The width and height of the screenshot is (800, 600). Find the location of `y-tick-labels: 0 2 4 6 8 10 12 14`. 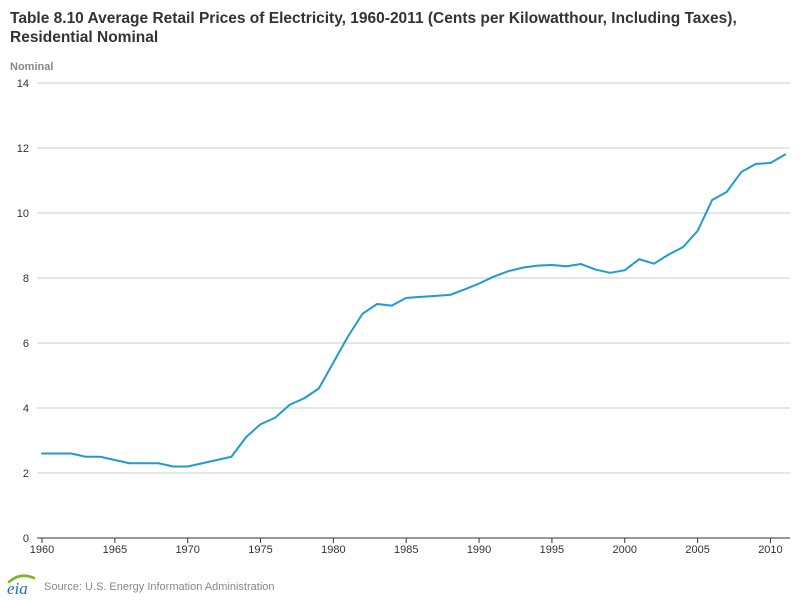

y-tick-labels: 0 2 4 6 8 10 12 14 is located at coordinates (23, 311).